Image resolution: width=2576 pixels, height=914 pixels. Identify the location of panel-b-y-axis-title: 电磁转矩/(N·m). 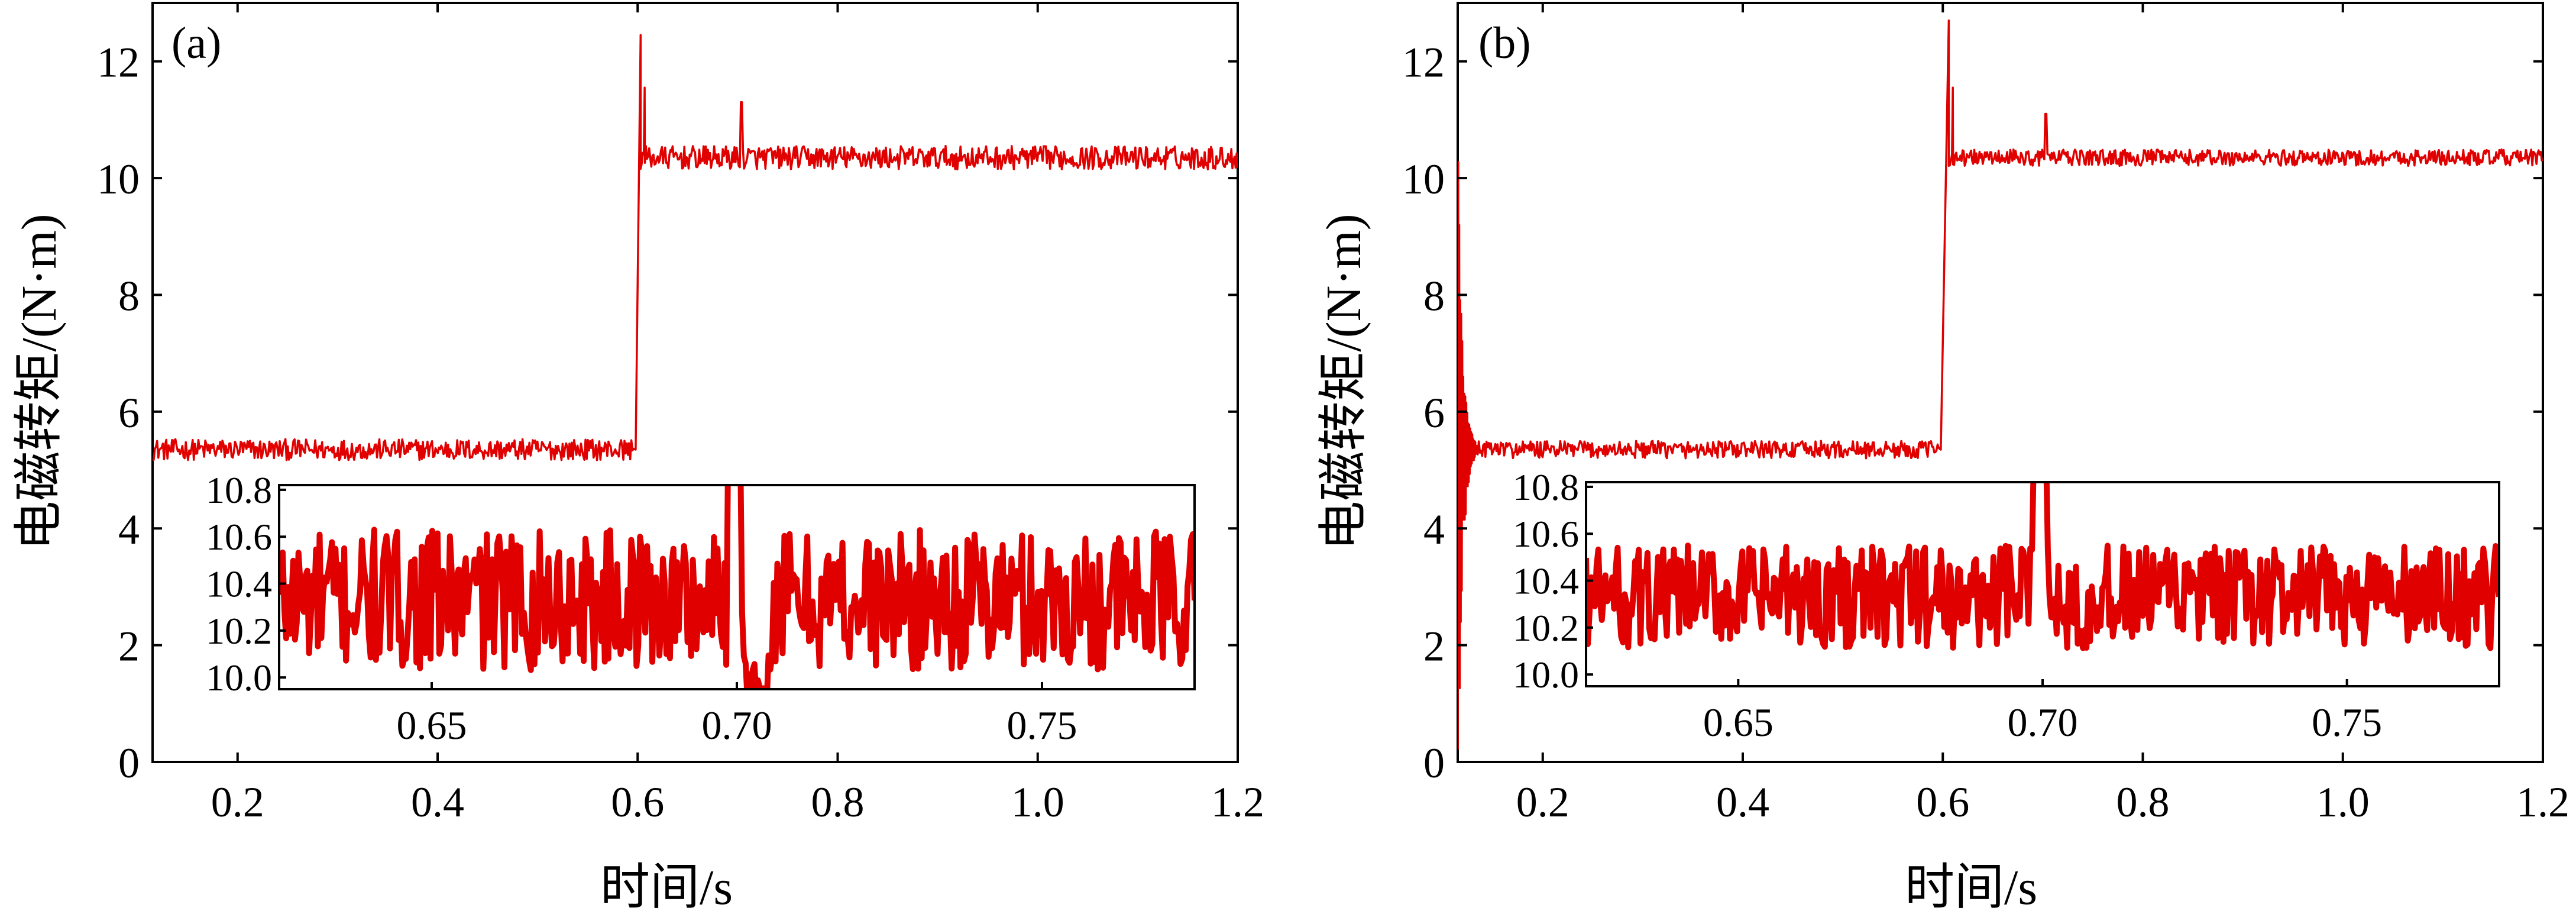
(1344, 382).